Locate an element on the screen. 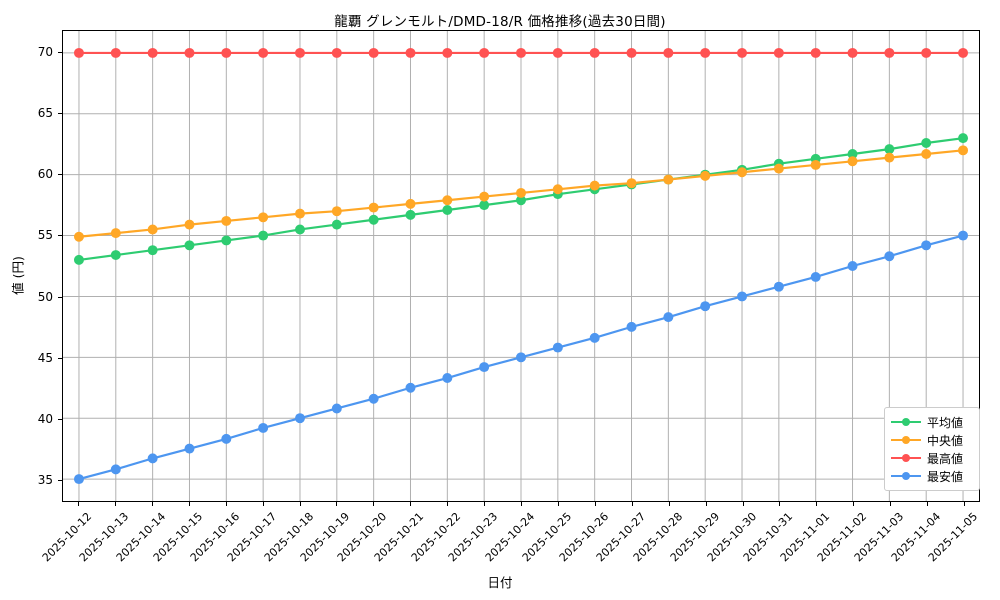 The image size is (1000, 600). y-axis-label: 値 (円) is located at coordinates (18, 275).